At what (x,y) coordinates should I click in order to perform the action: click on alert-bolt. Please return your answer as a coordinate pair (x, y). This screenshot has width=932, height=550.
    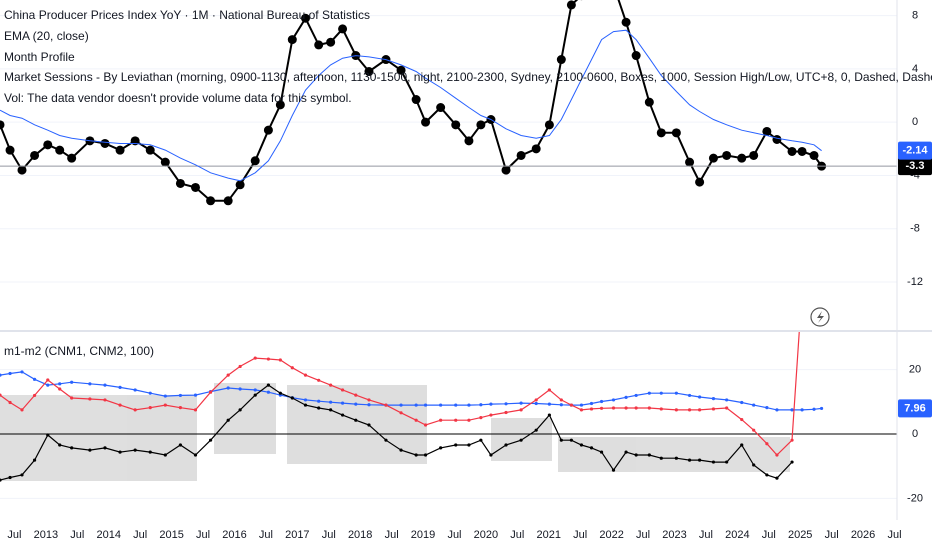
    Looking at the image, I should click on (820, 317).